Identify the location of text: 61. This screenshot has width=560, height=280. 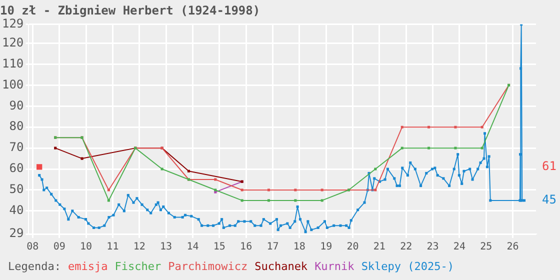
(549, 166).